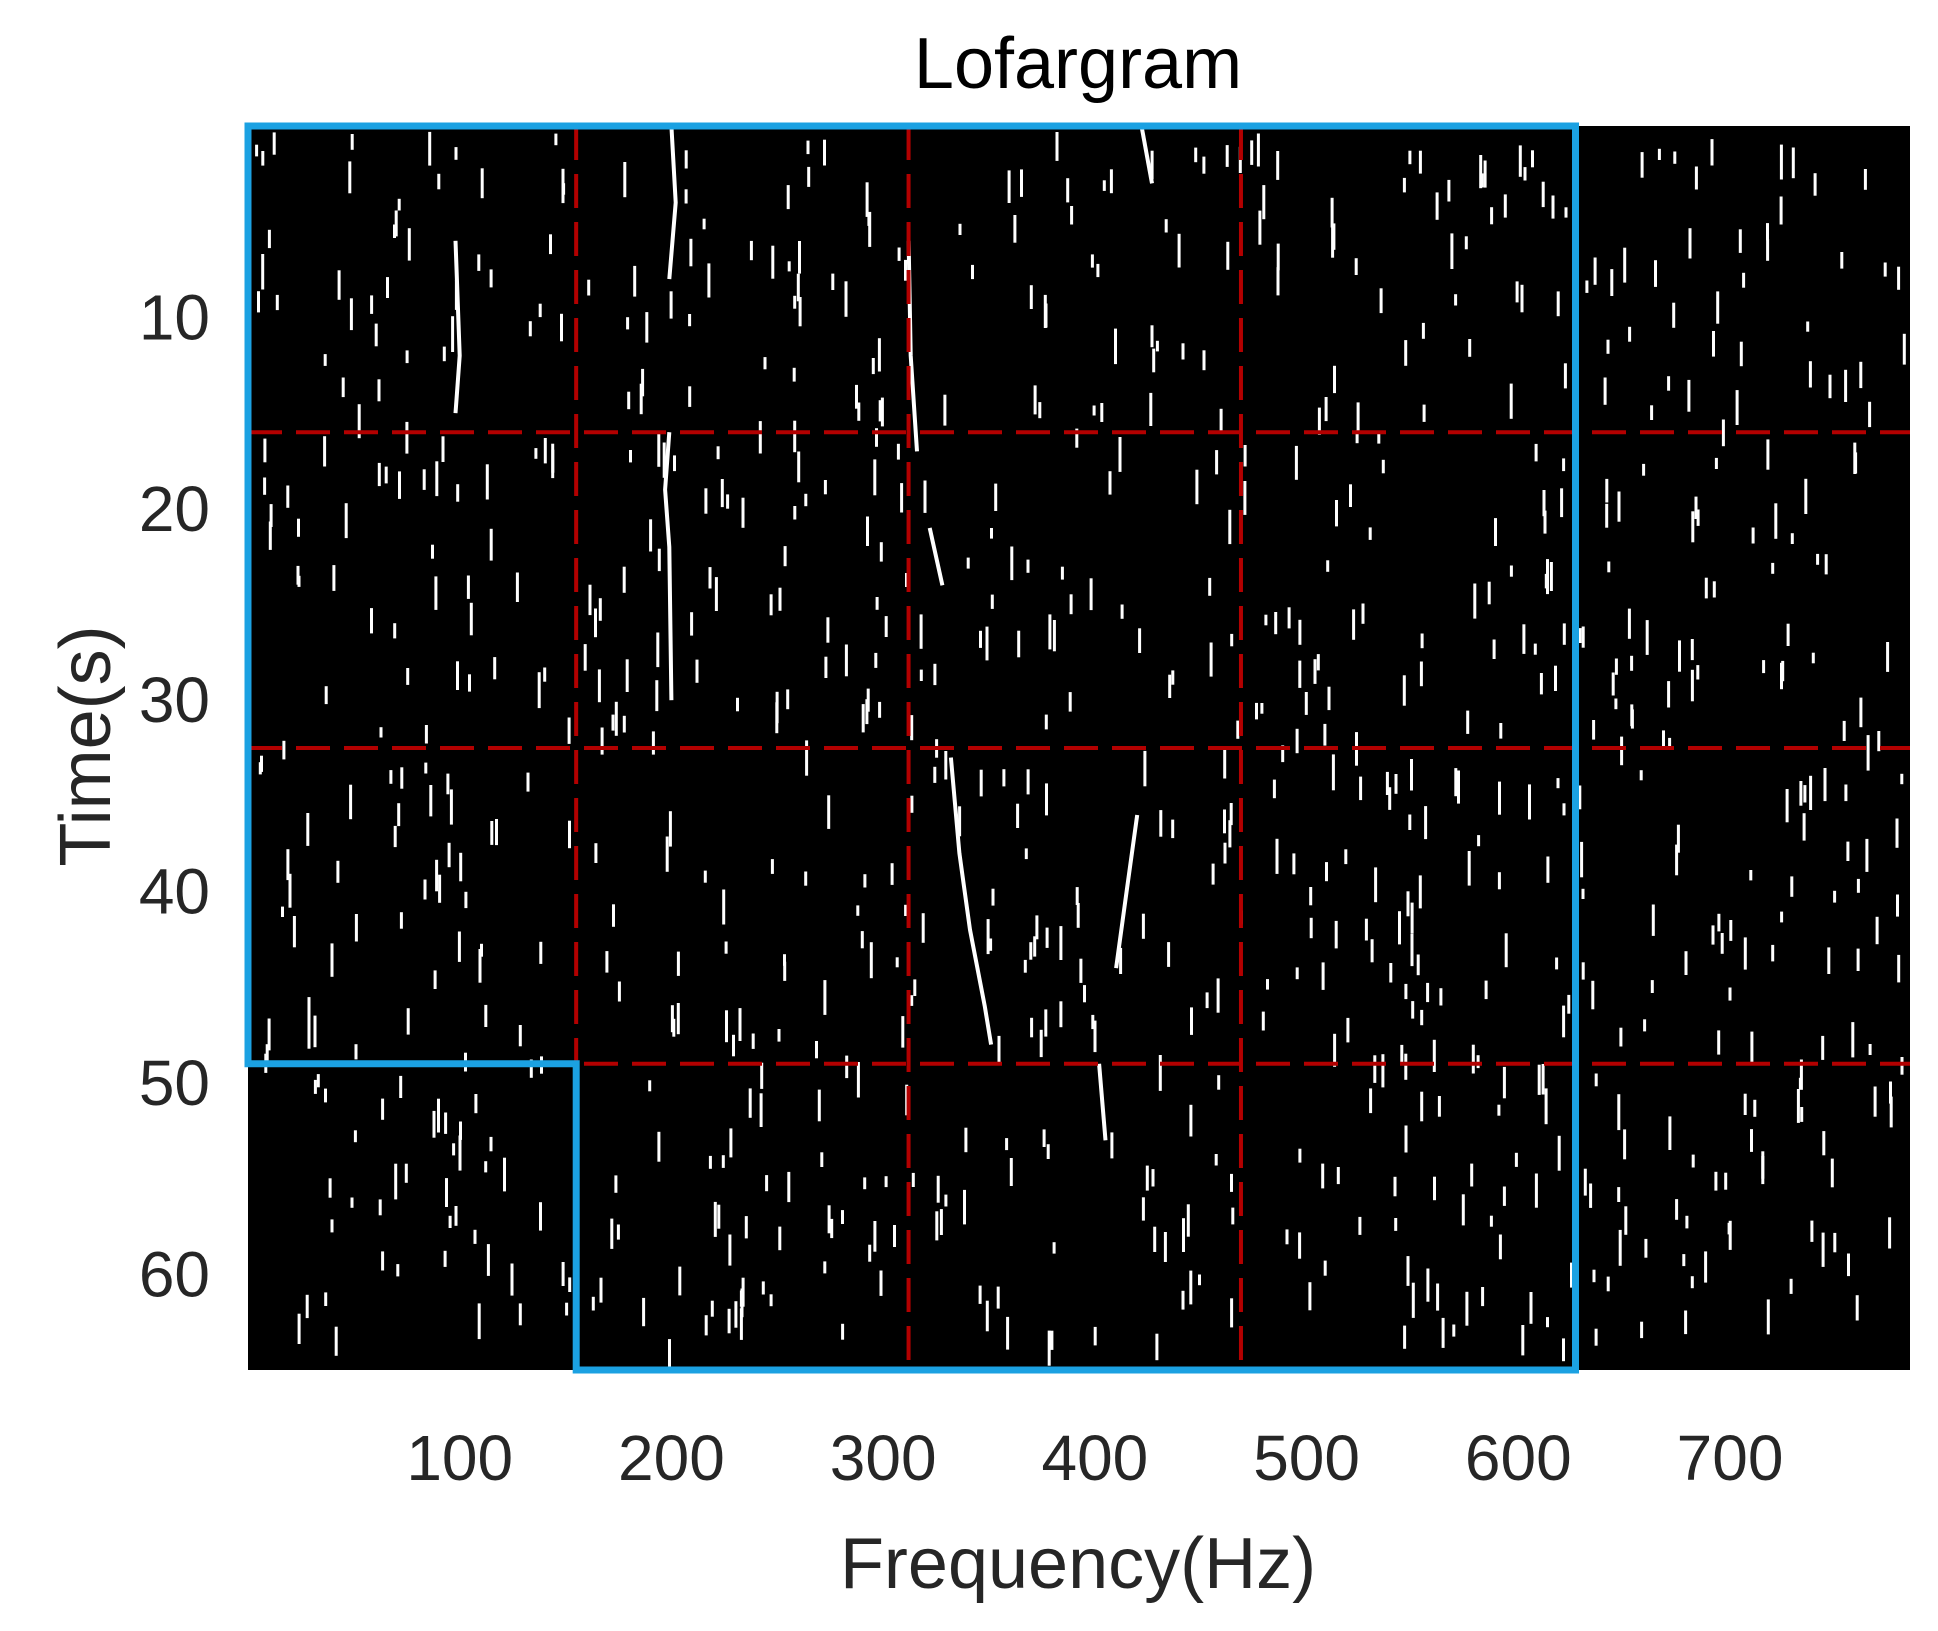  Describe the element at coordinates (1730, 1458) in the screenshot. I see `x-tick-label: 700` at that location.